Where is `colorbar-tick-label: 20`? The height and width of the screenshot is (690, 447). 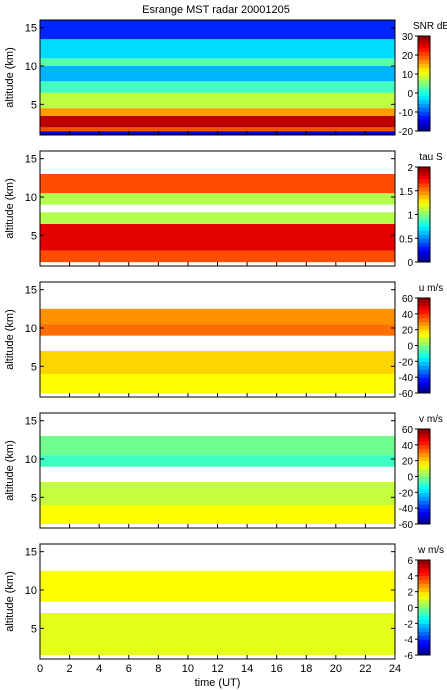
colorbar-tick-label: 20 is located at coordinates (408, 331).